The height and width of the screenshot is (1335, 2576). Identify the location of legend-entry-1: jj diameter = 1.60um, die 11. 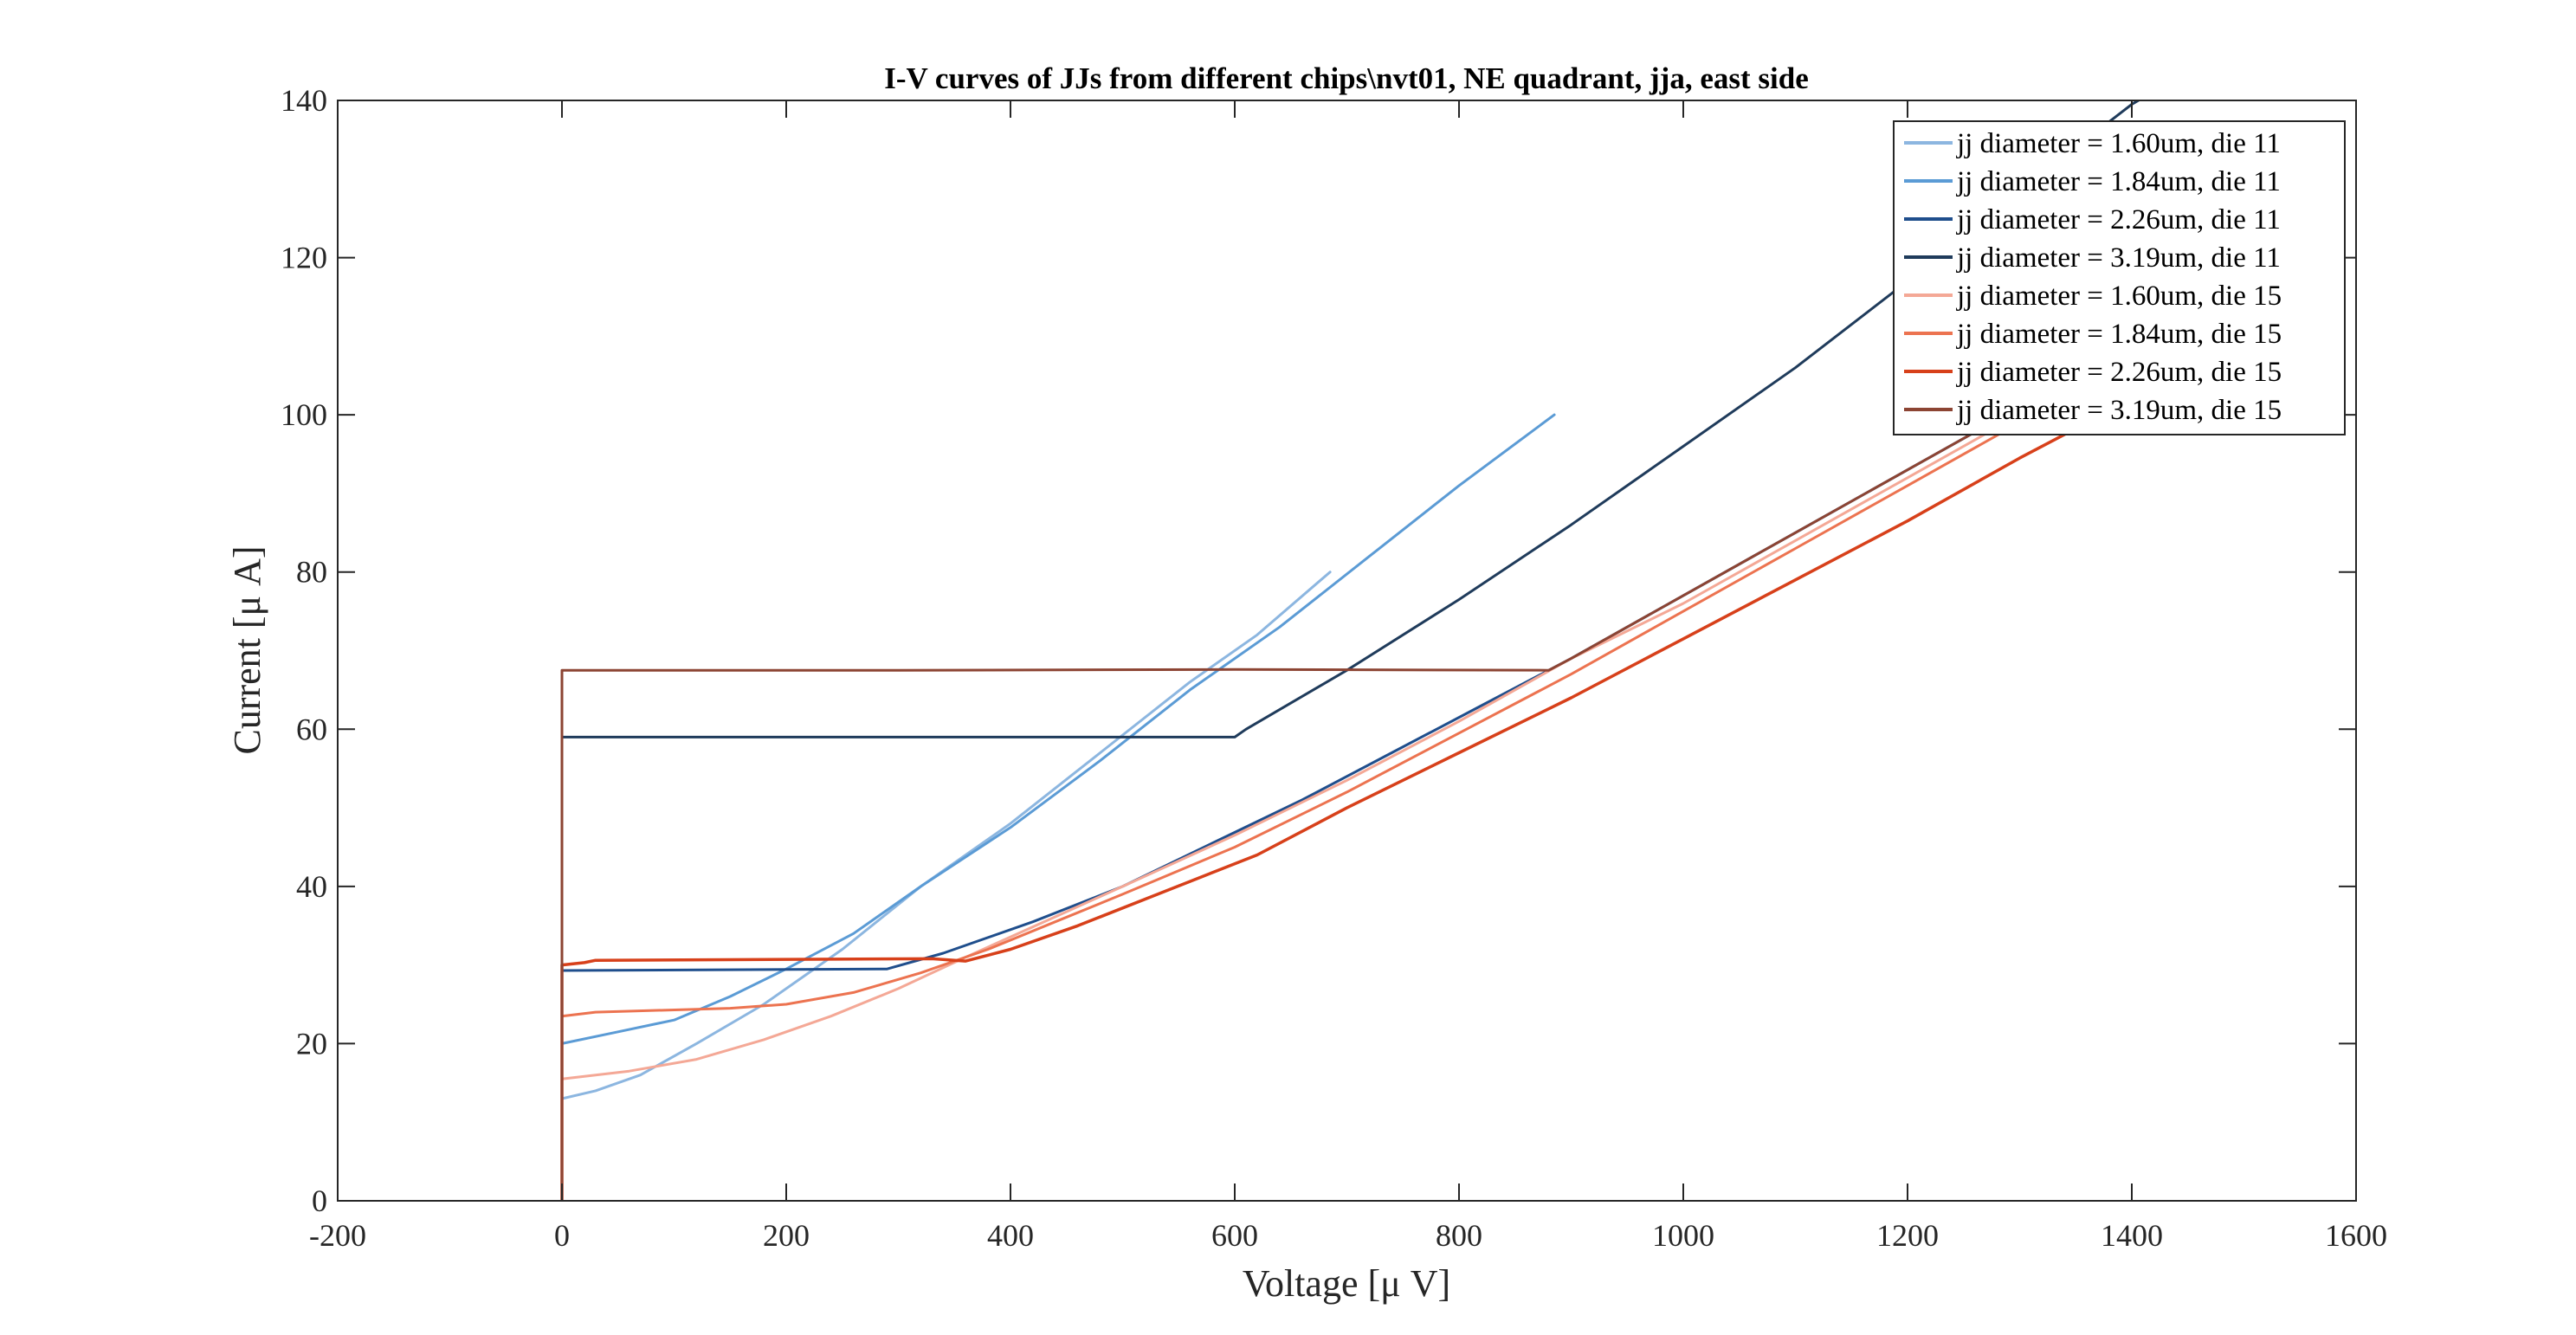
(2118, 144).